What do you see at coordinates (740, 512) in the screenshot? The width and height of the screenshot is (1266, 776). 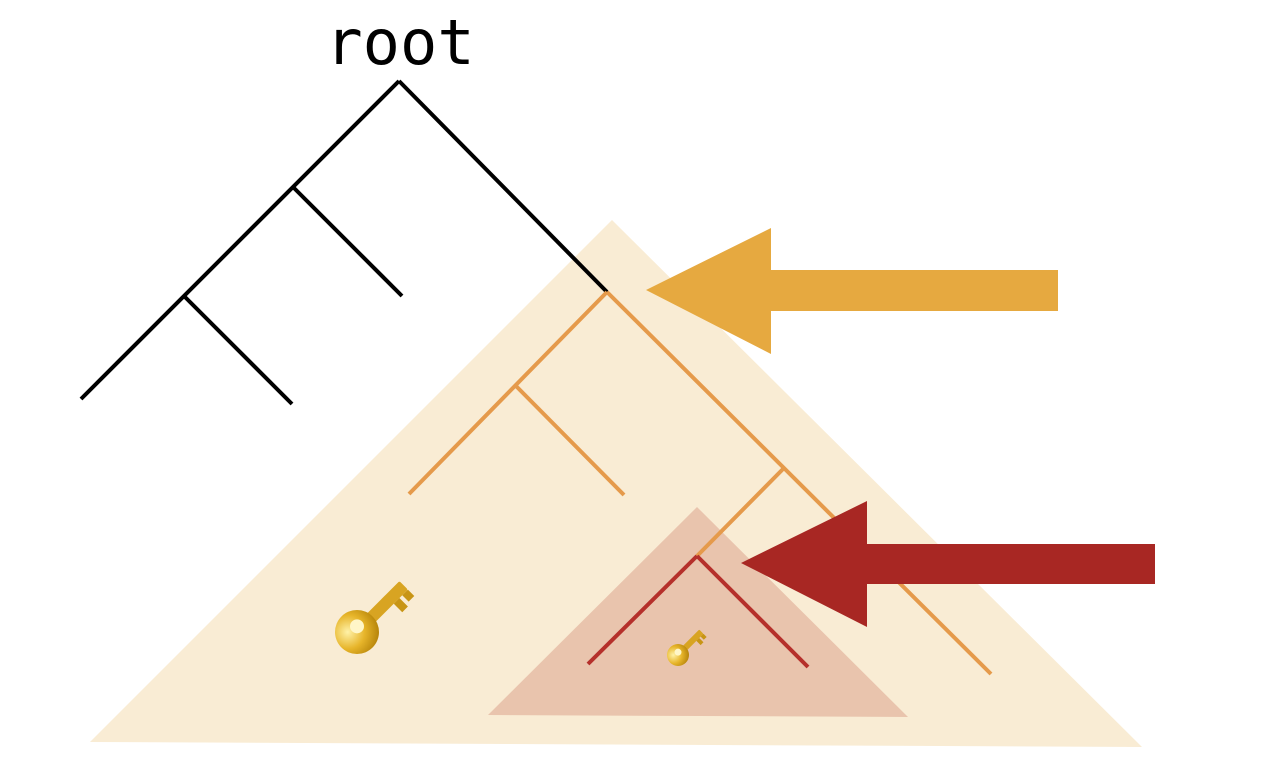 I see `outer-branch-right` at bounding box center [740, 512].